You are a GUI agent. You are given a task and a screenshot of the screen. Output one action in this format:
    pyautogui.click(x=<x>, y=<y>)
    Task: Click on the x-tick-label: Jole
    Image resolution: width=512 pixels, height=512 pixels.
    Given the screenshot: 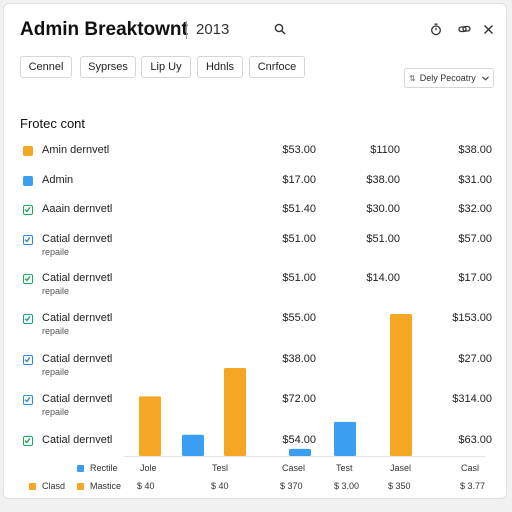 What is the action you would take?
    pyautogui.click(x=148, y=468)
    